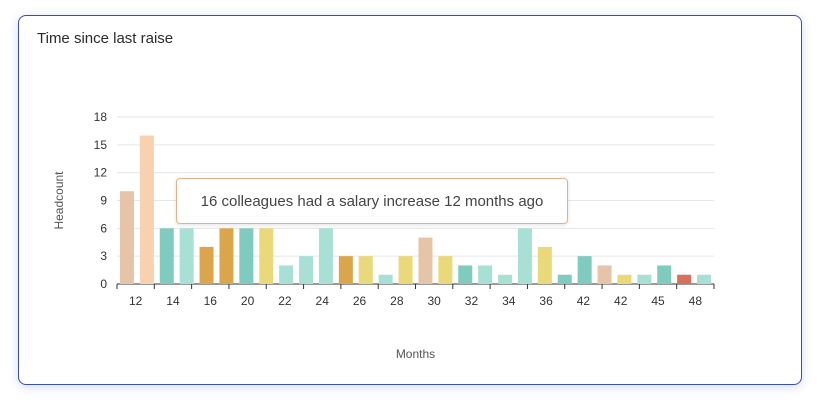 The height and width of the screenshot is (408, 822). What do you see at coordinates (546, 301) in the screenshot?
I see `x-tick-label: 36` at bounding box center [546, 301].